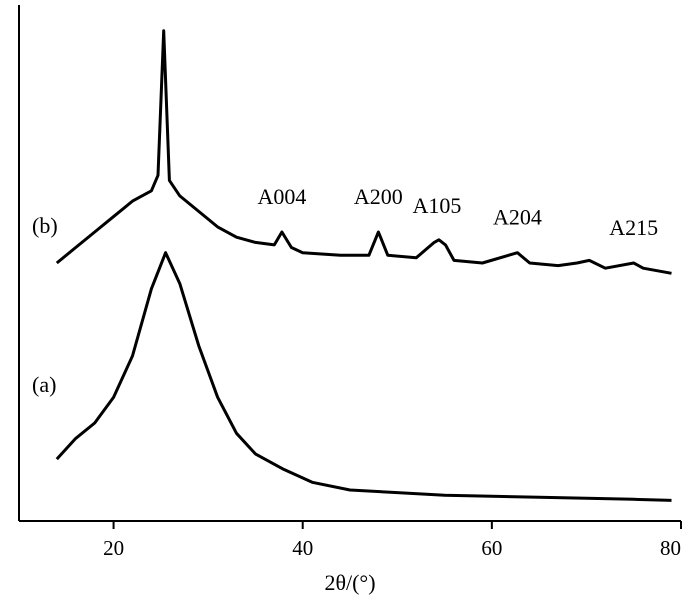  Describe the element at coordinates (113, 548) in the screenshot. I see `x-tick-label-20: 20` at that location.